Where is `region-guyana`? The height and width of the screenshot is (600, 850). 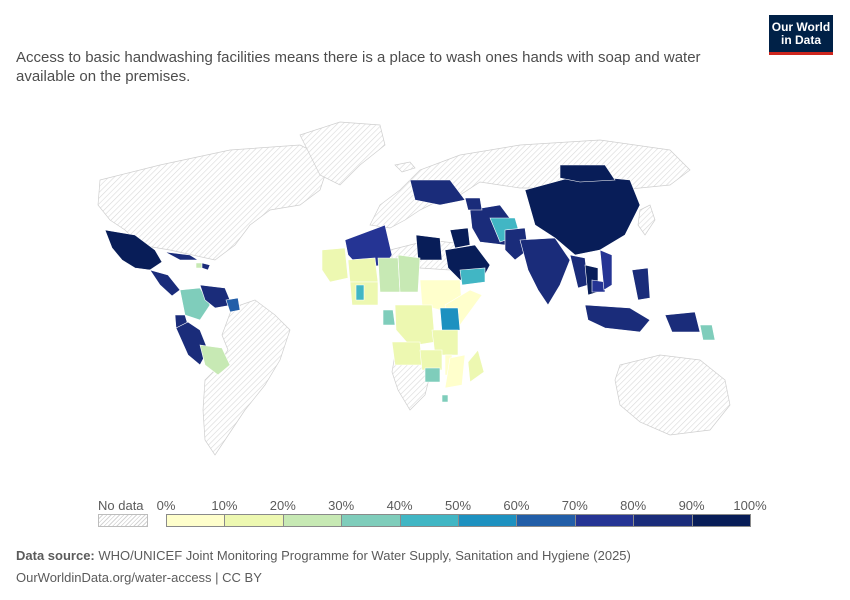
region-guyana is located at coordinates (233, 305).